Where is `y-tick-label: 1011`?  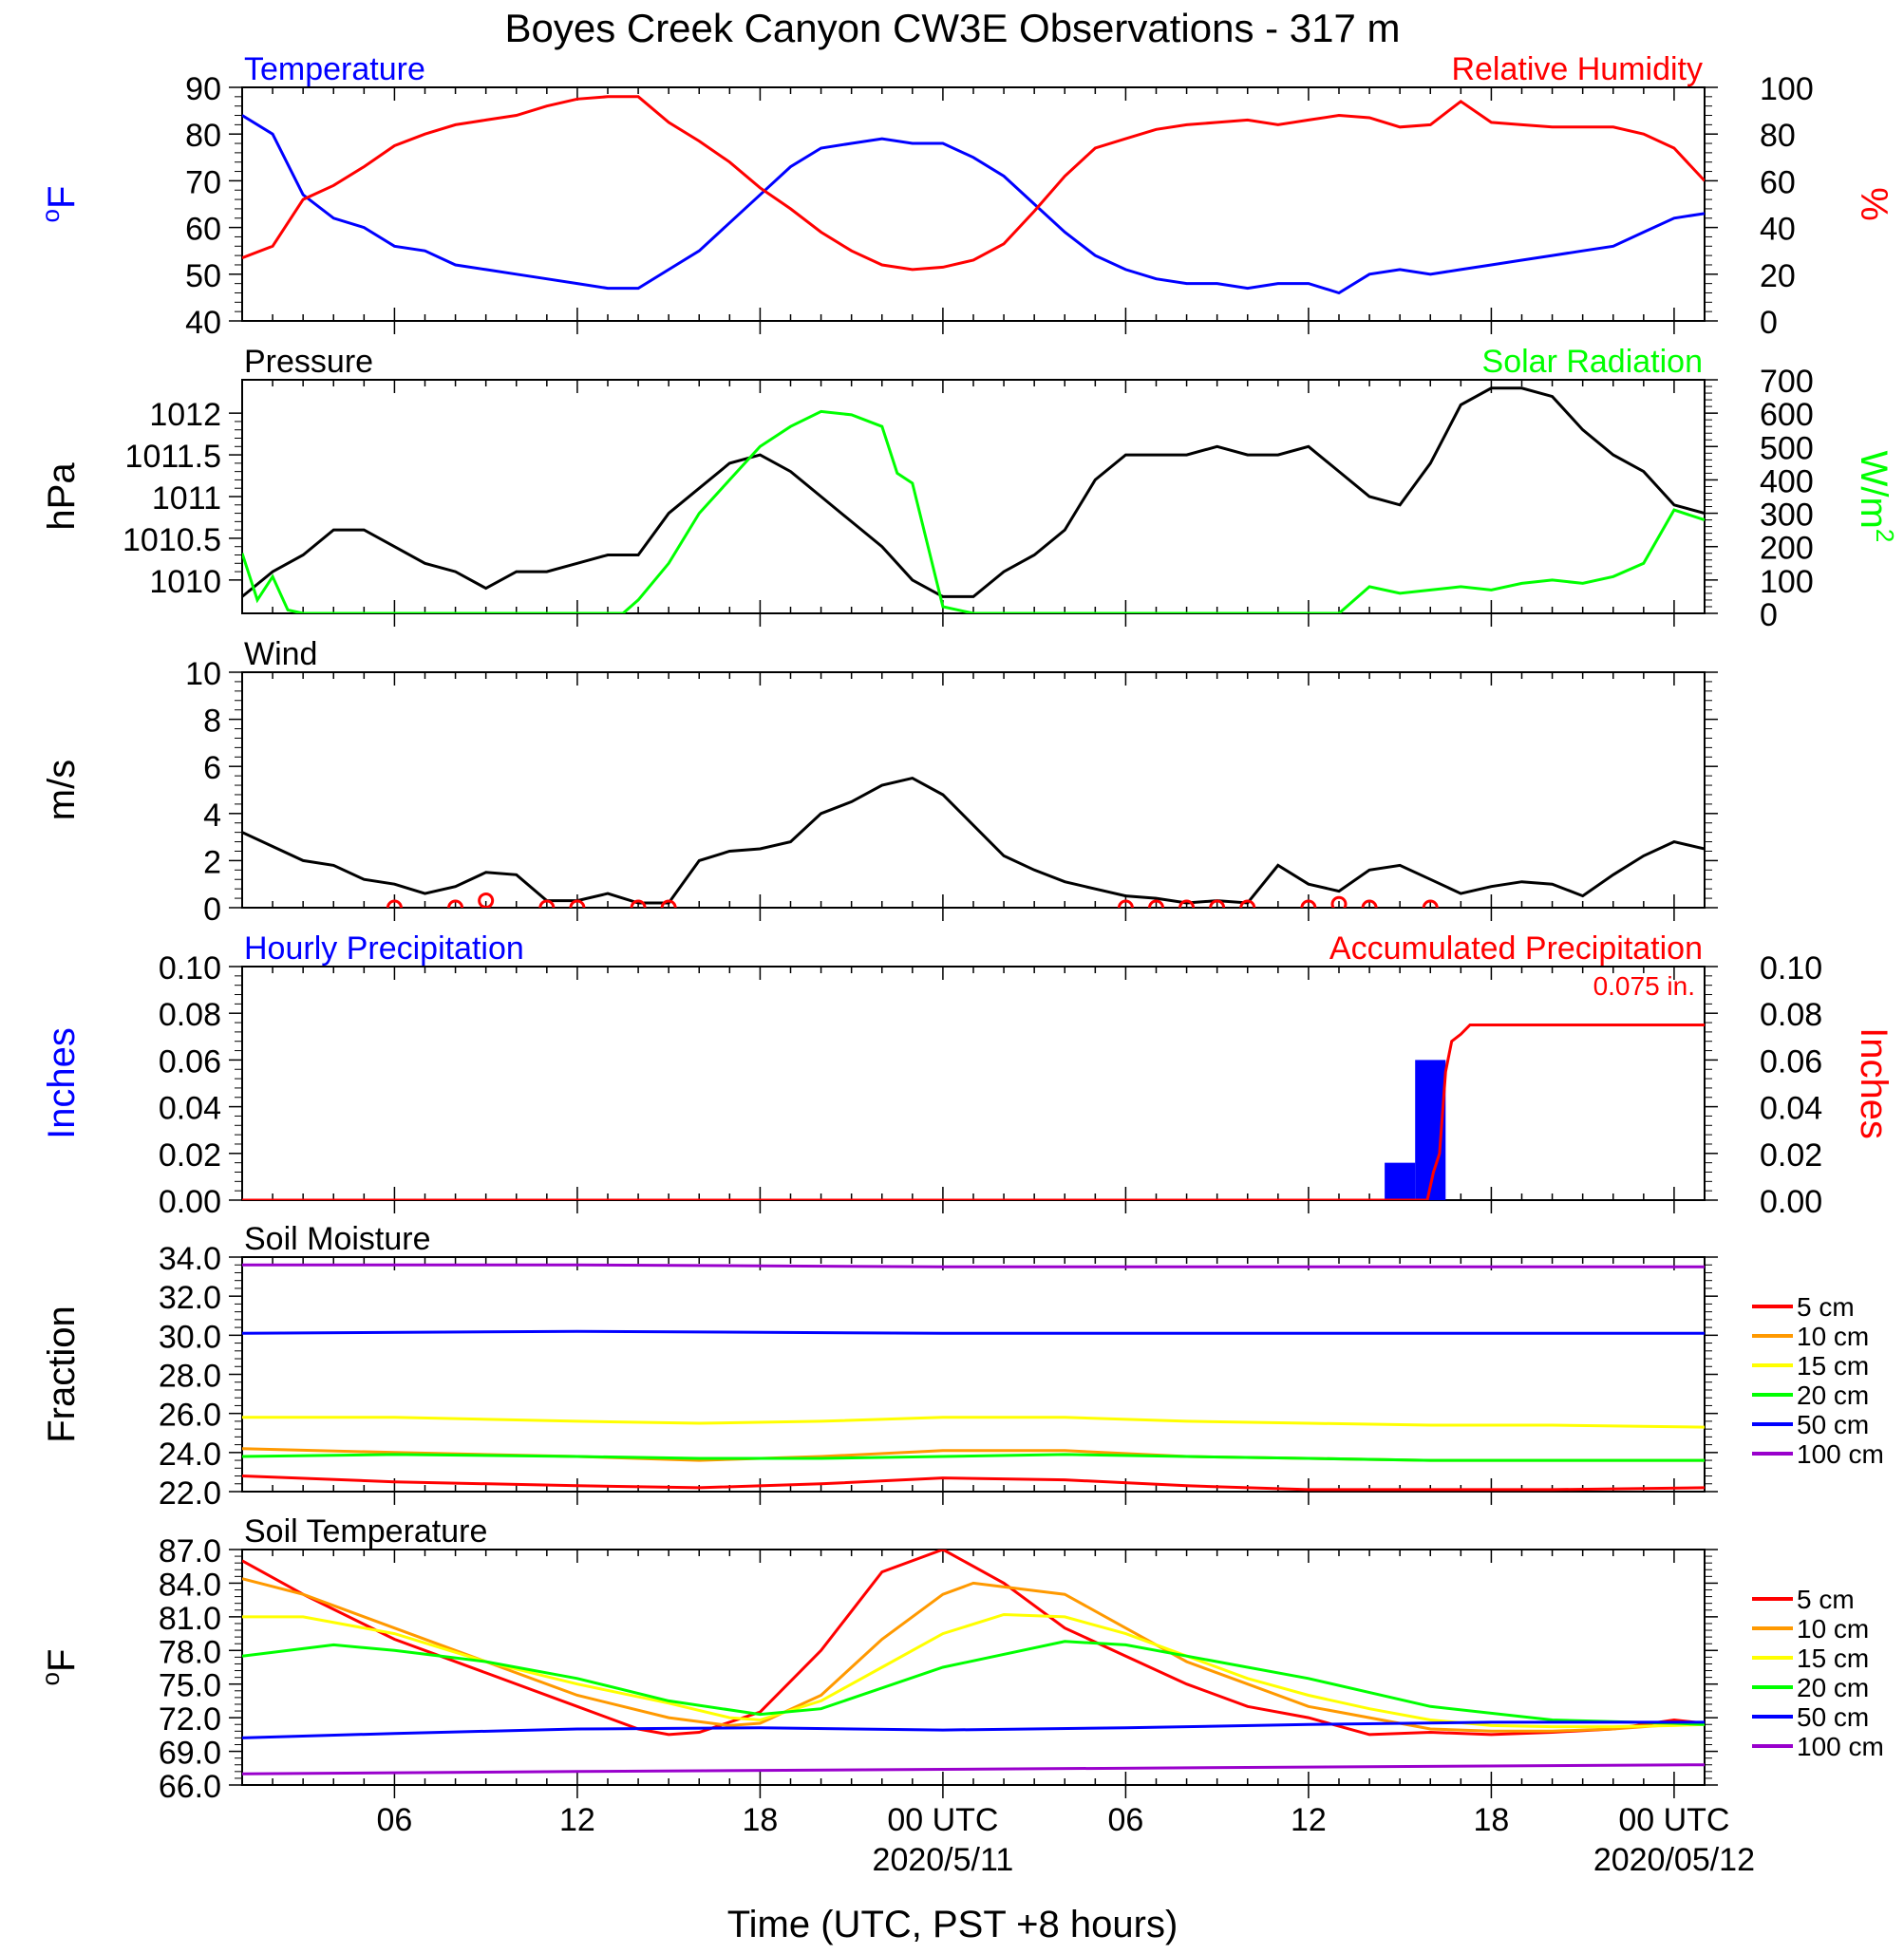 y-tick-label: 1011 is located at coordinates (186, 498).